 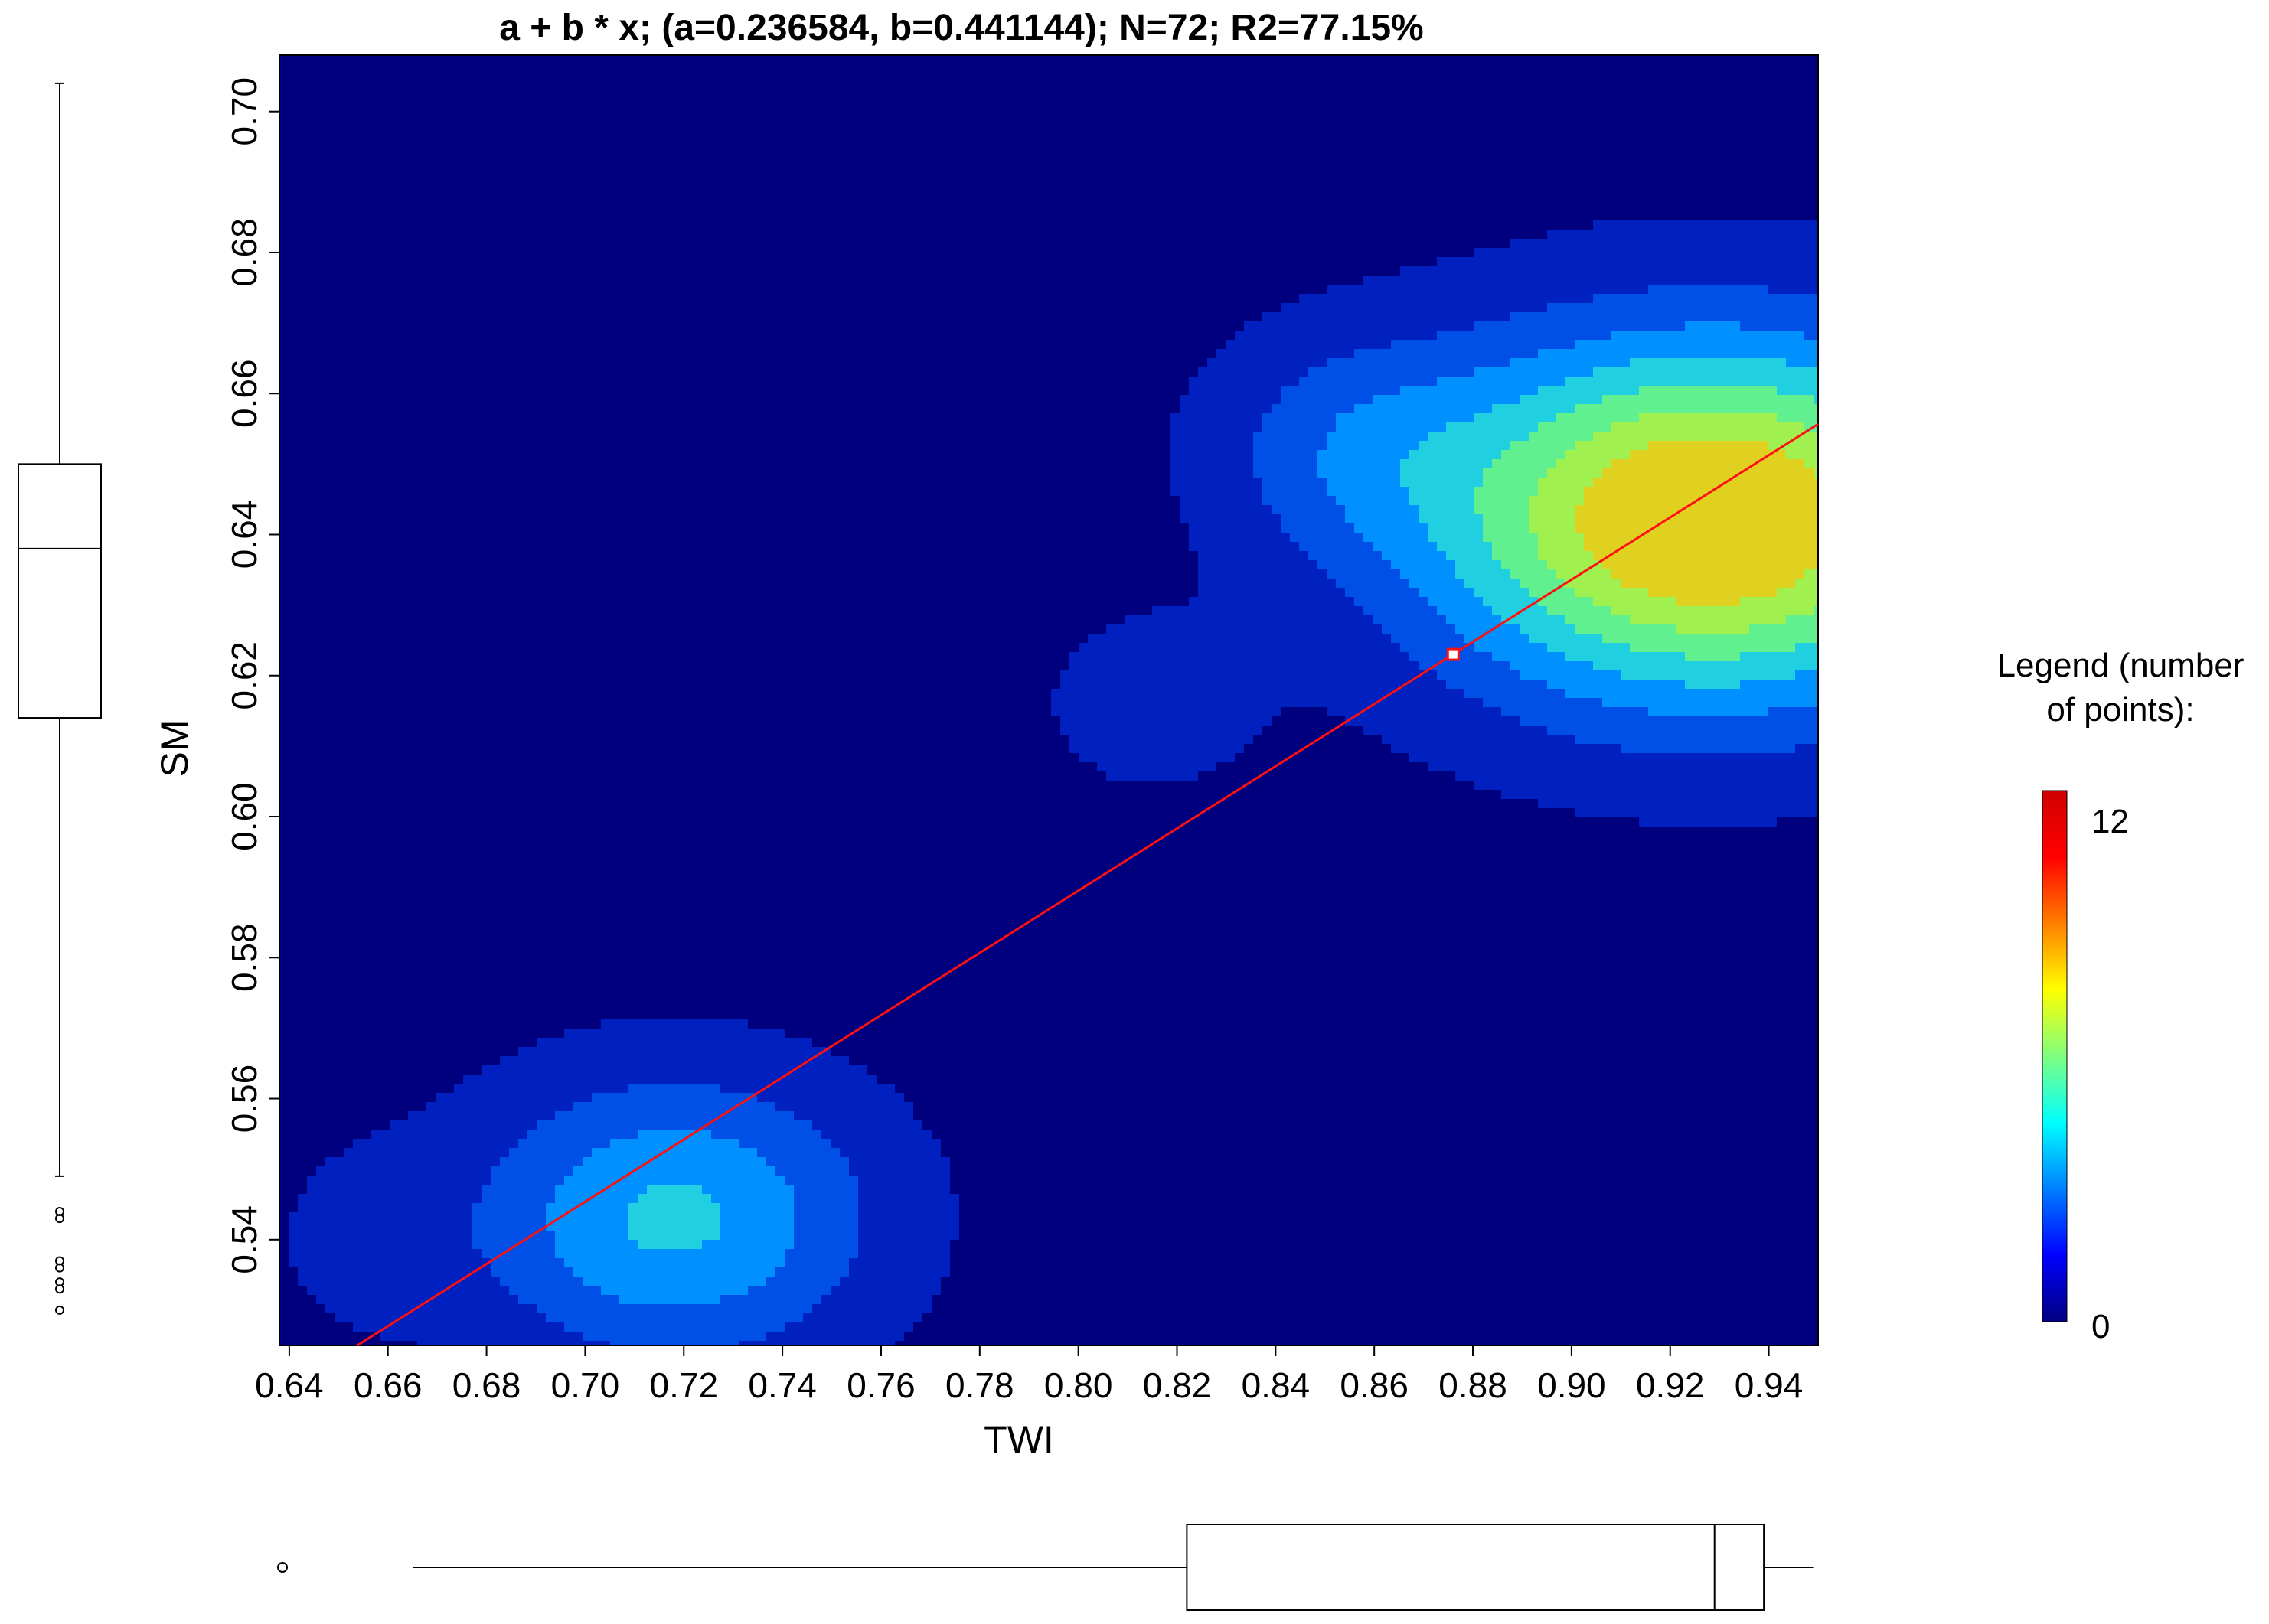 I want to click on x-tick-label: 0.64, so click(x=289, y=1385).